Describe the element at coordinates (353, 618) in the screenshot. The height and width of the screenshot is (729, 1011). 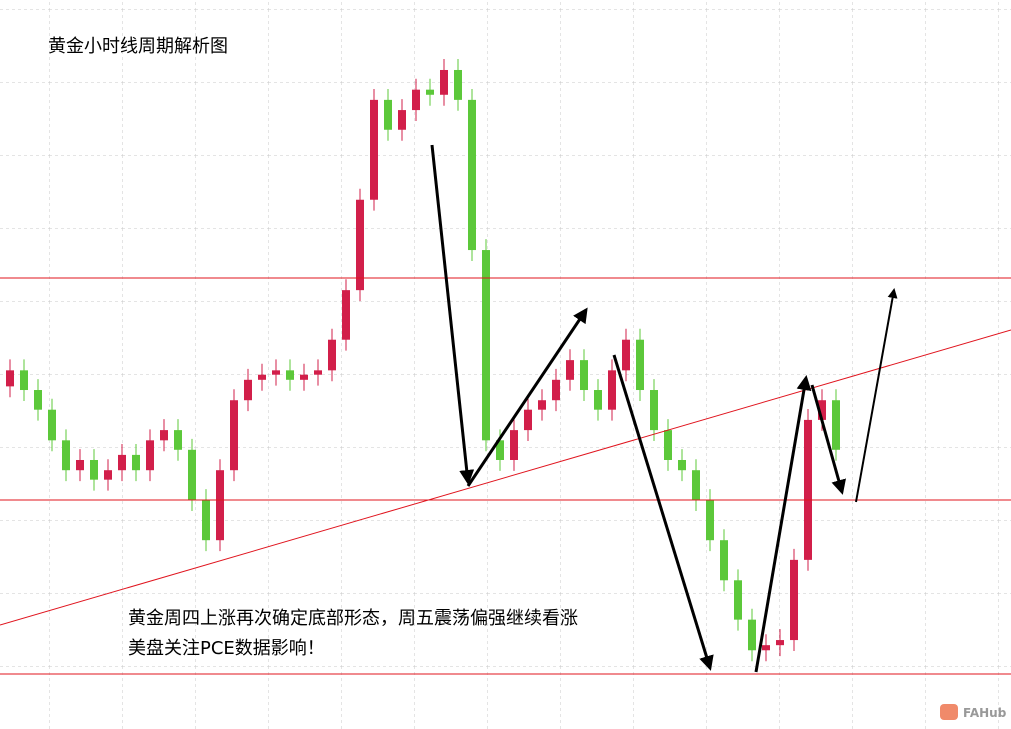
I see `annotation: 黄金周四上涨再次确定底部形态，周五震荡偏强继续看涨` at that location.